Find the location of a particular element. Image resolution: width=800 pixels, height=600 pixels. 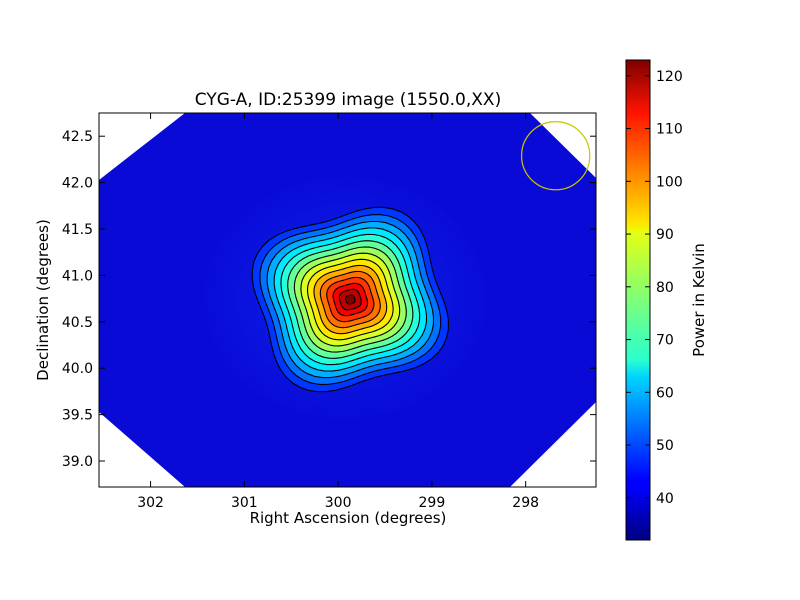

y-axis-label: Declination (degrees) is located at coordinates (43, 300).